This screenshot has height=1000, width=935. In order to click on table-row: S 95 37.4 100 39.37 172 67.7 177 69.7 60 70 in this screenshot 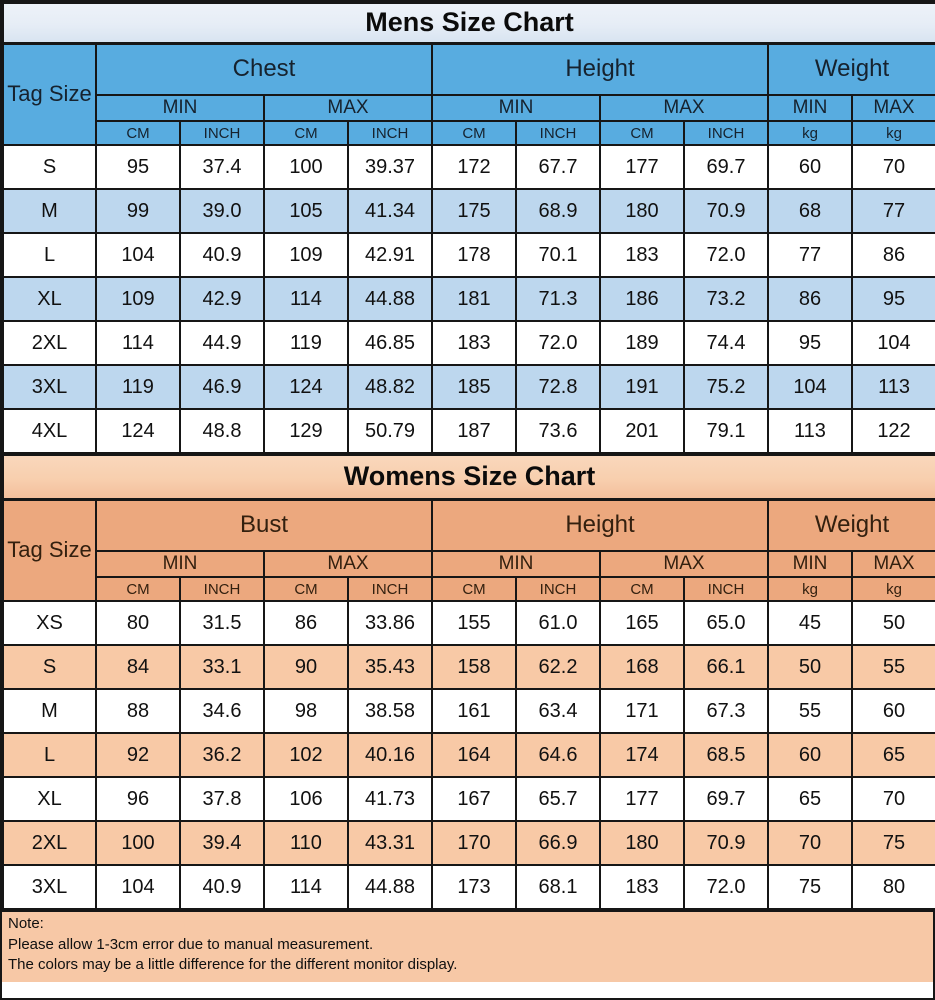, I will do `click(468, 167)`.